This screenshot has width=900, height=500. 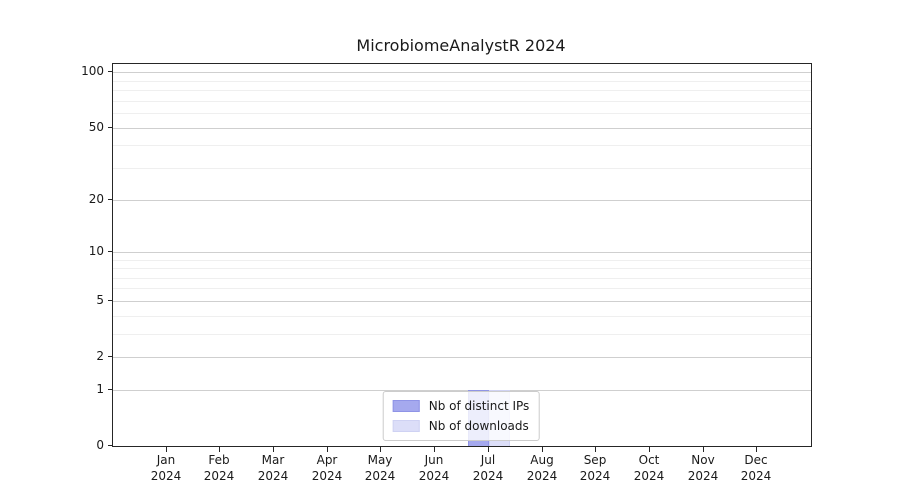 I want to click on x-tick-month: Jul, so click(x=488, y=460).